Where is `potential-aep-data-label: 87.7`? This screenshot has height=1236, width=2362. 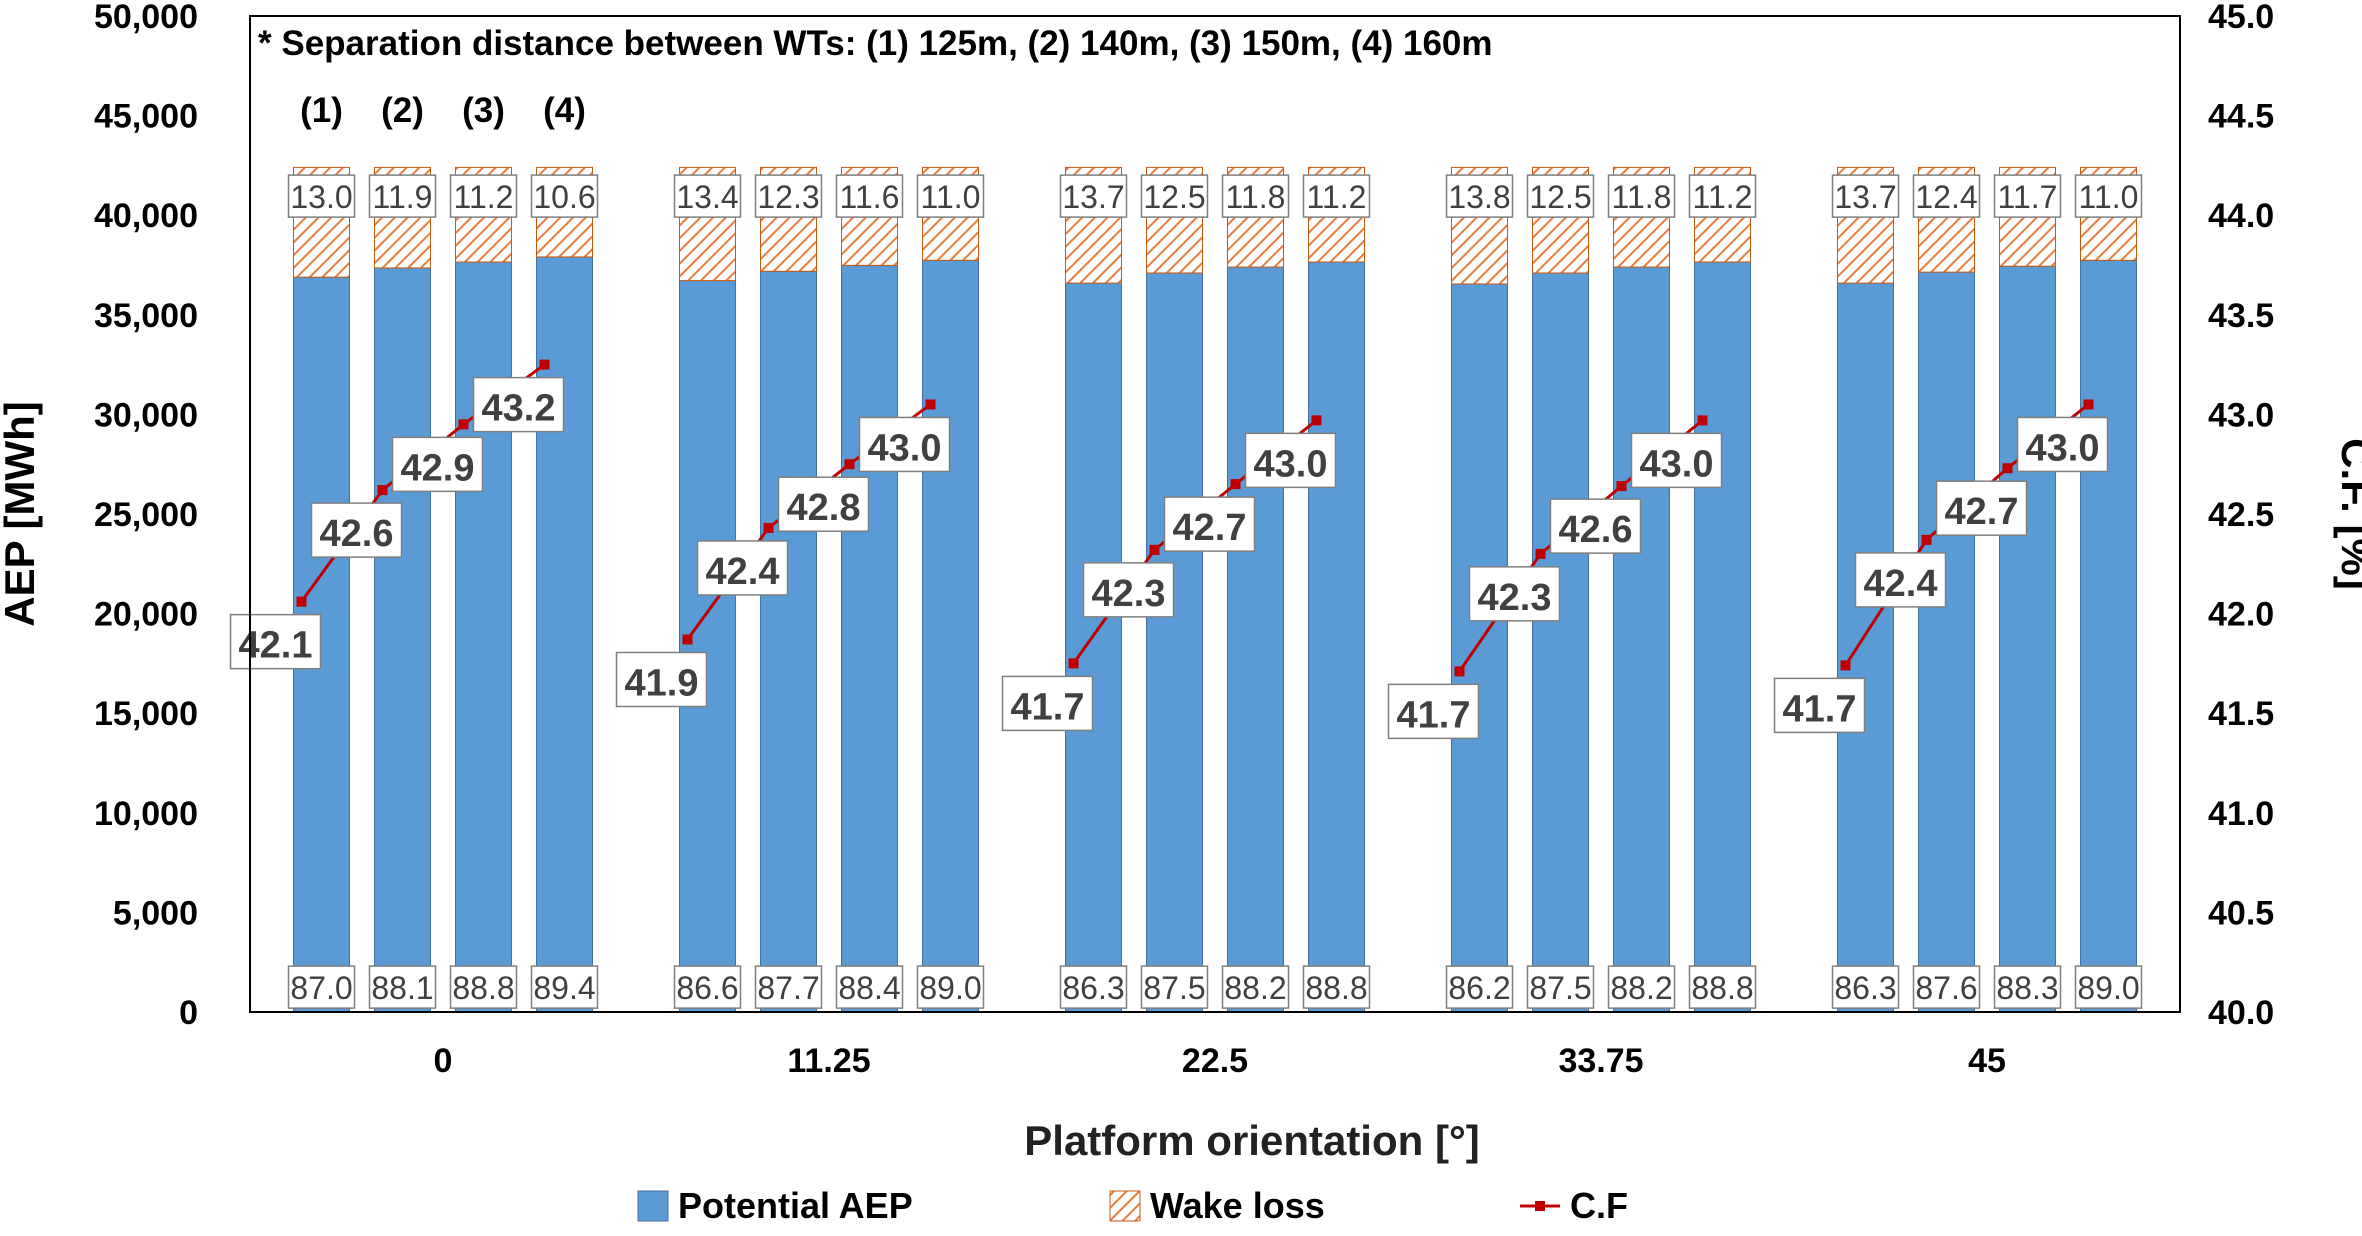
potential-aep-data-label: 87.7 is located at coordinates (788, 988).